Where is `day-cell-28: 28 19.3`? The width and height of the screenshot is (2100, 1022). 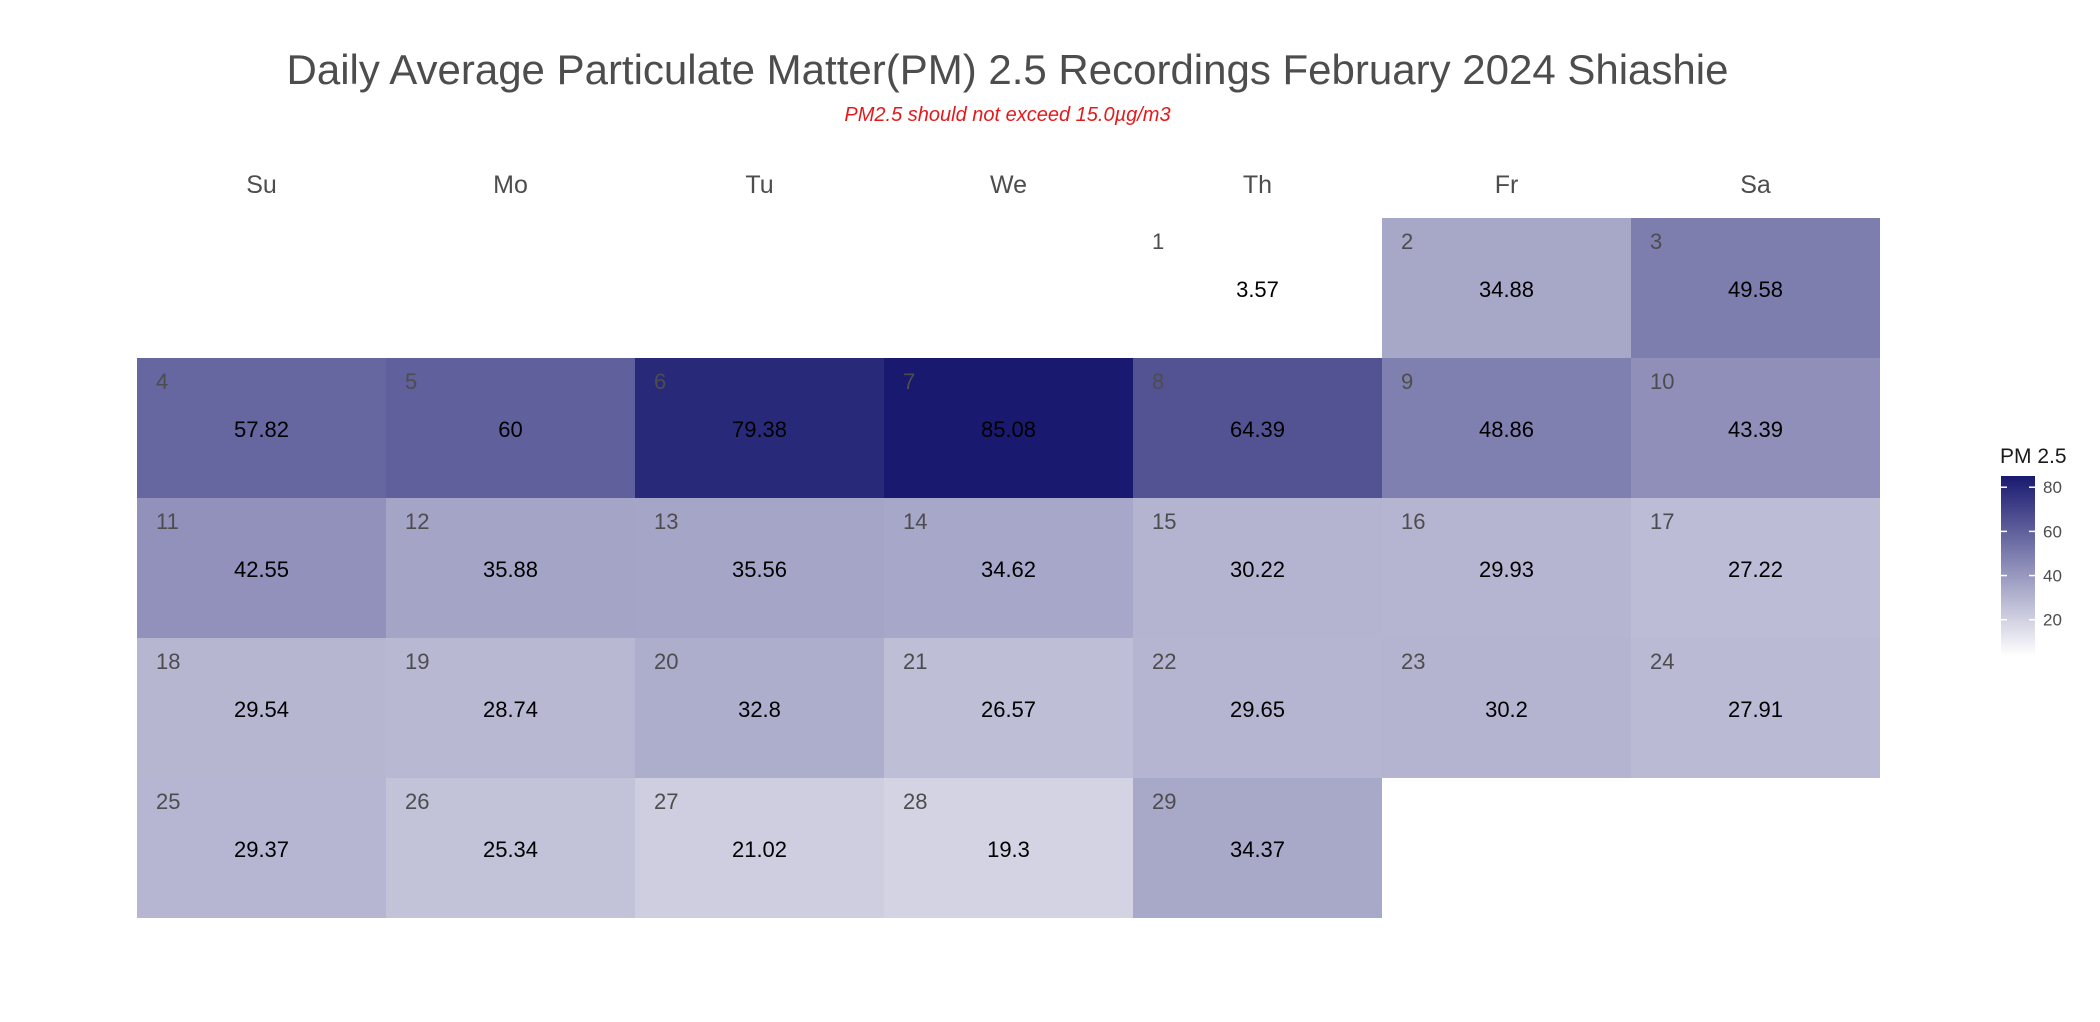 day-cell-28: 28 19.3 is located at coordinates (1008, 848).